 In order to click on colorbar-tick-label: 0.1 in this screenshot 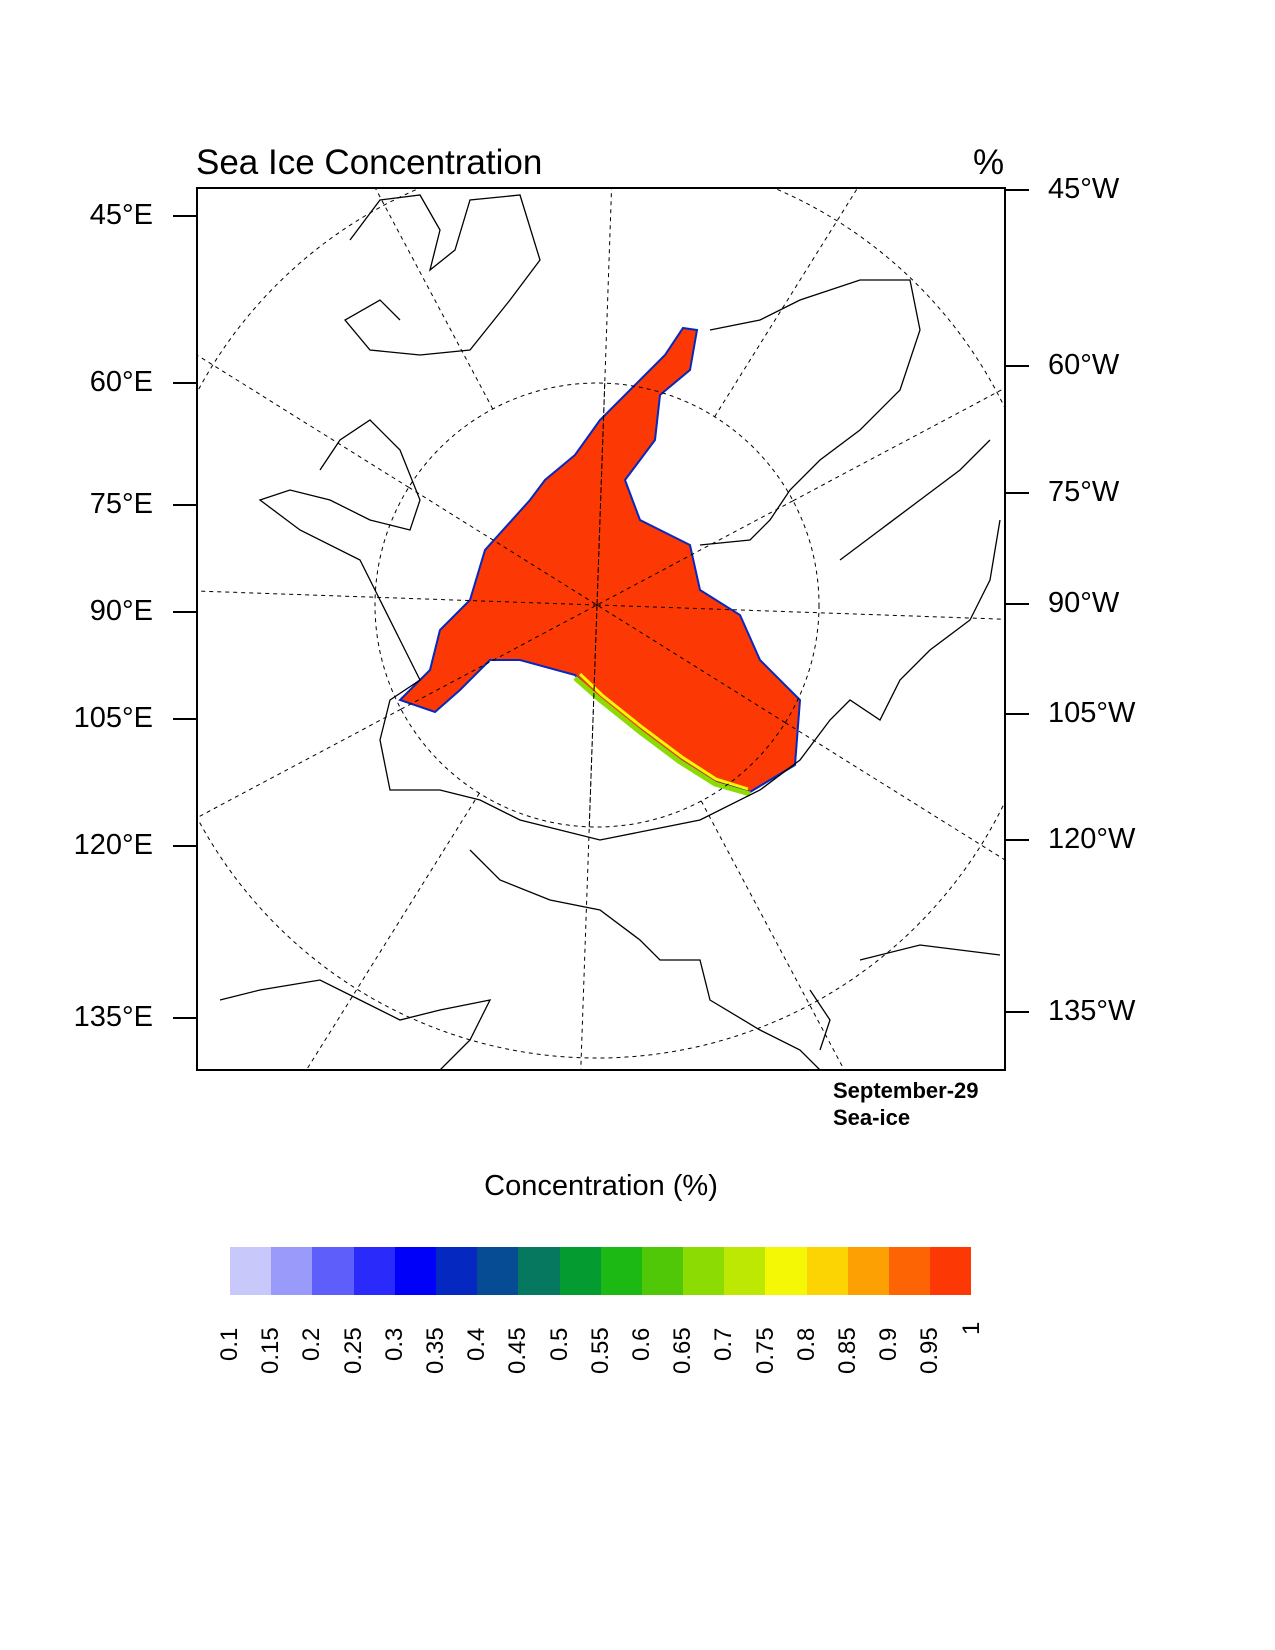, I will do `click(229, 1344)`.